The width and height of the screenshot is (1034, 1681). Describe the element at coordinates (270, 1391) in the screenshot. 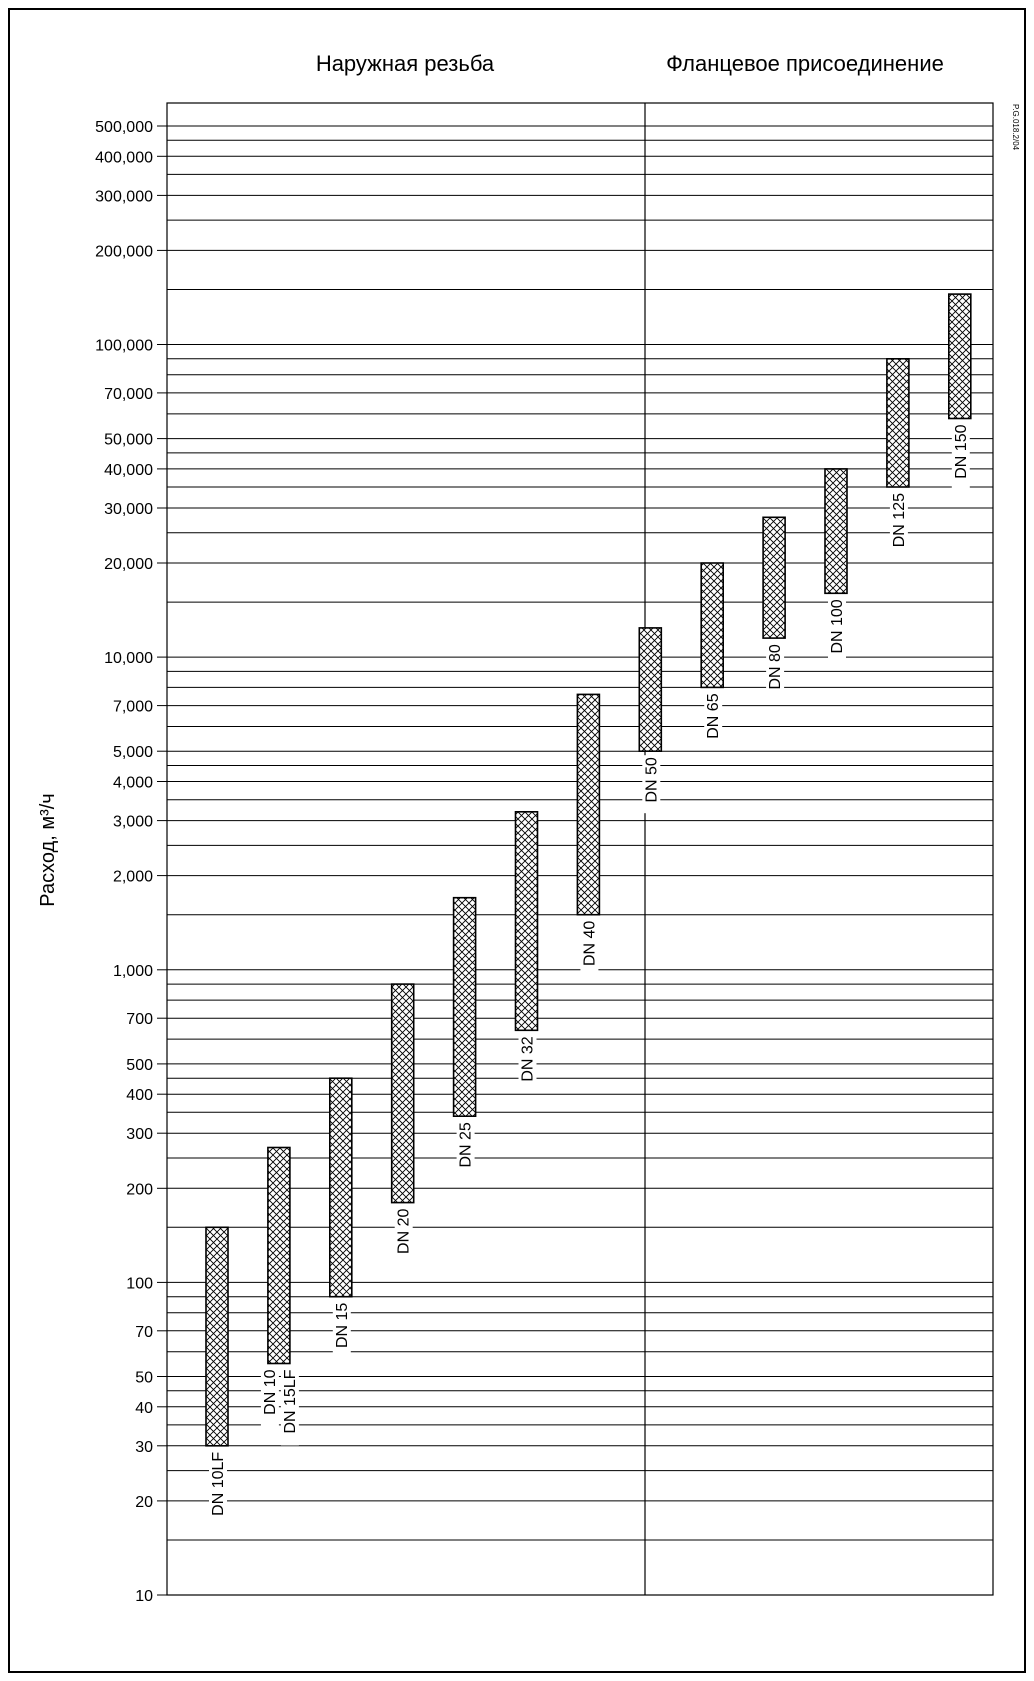

I see `bar-label: DN 10` at that location.